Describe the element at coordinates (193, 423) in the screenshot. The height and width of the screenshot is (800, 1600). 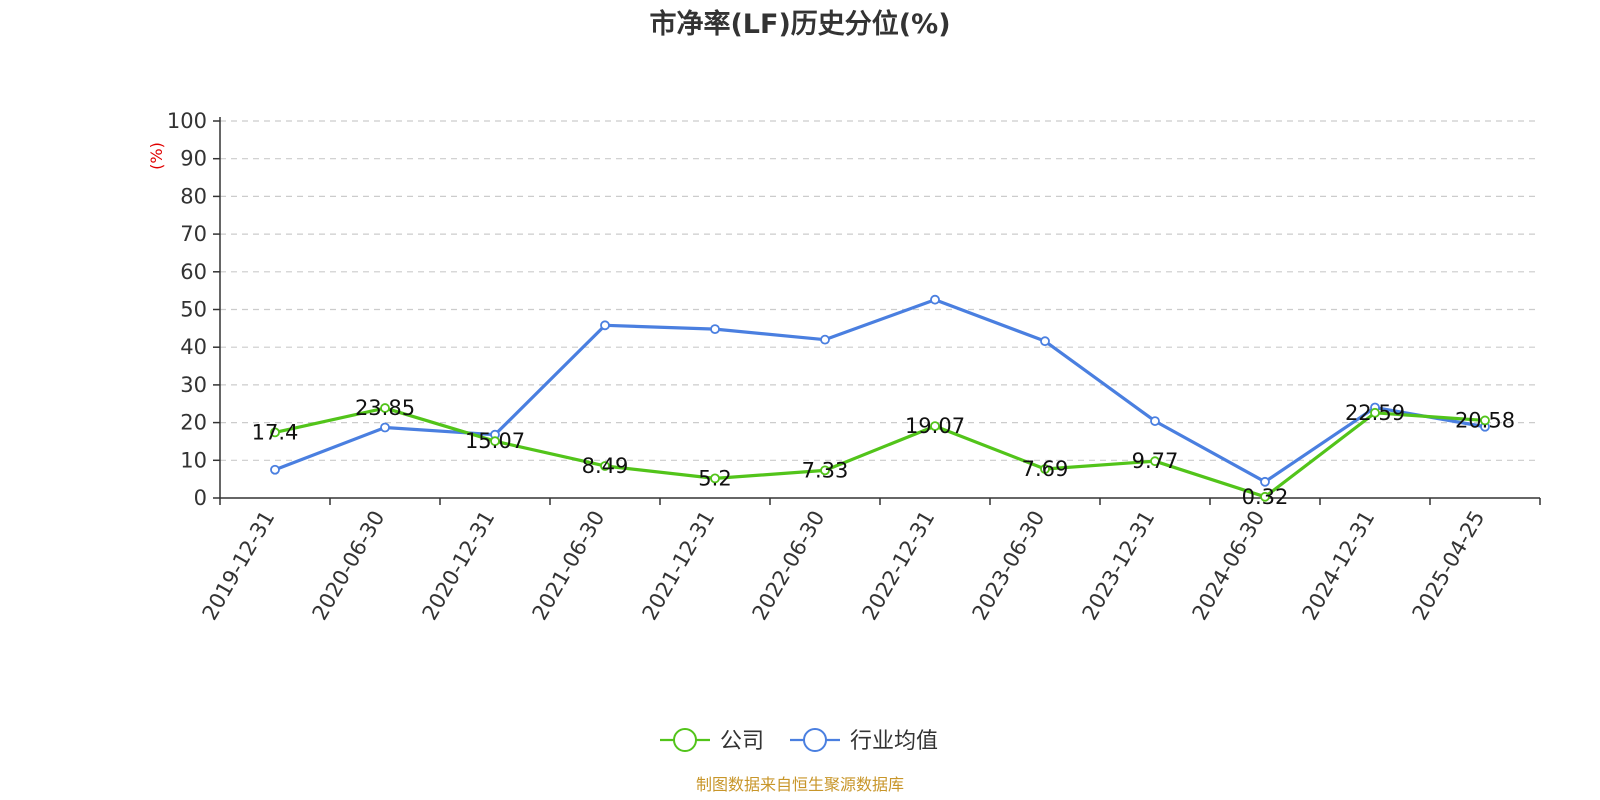
I see `y-tick-label: 20` at that location.